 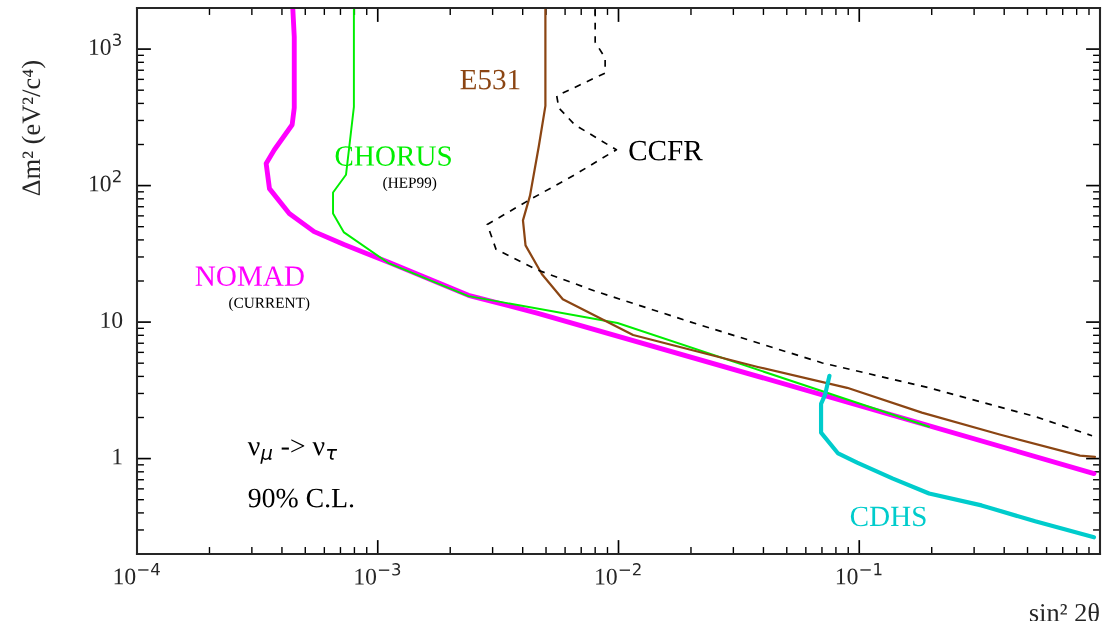 I want to click on series-label: CDHS, so click(x=888, y=516).